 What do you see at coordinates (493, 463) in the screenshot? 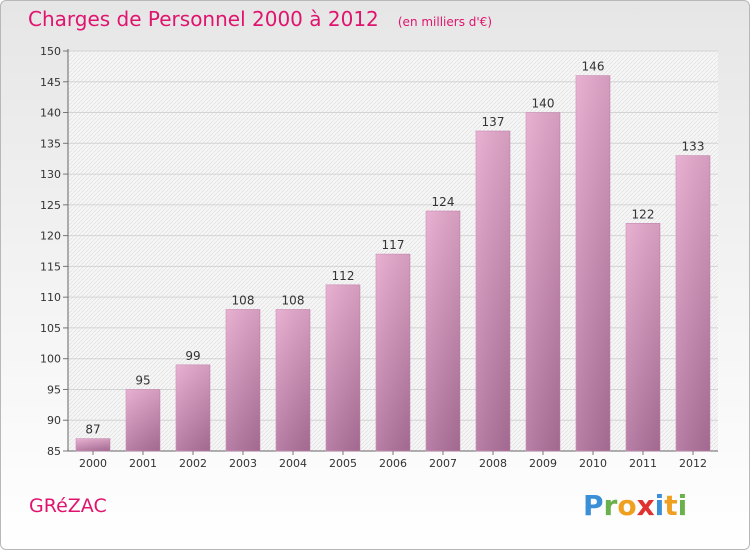
I see `x-tick-label: 2008` at bounding box center [493, 463].